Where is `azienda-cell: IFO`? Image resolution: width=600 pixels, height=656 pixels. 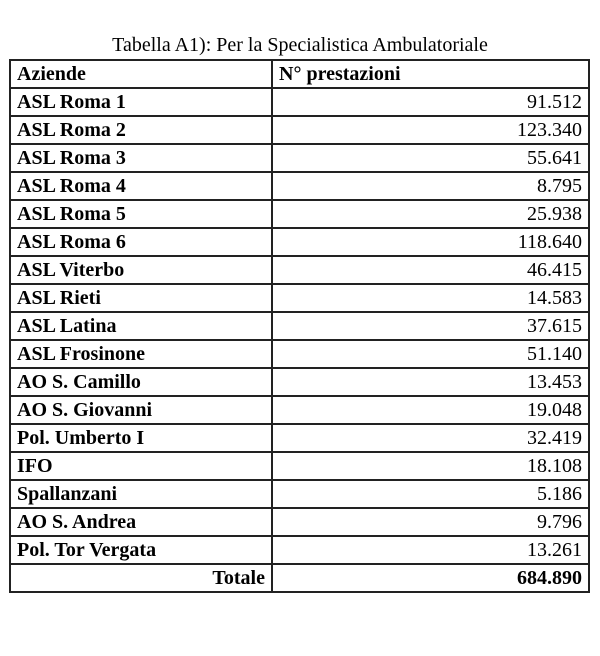 azienda-cell: IFO is located at coordinates (141, 466).